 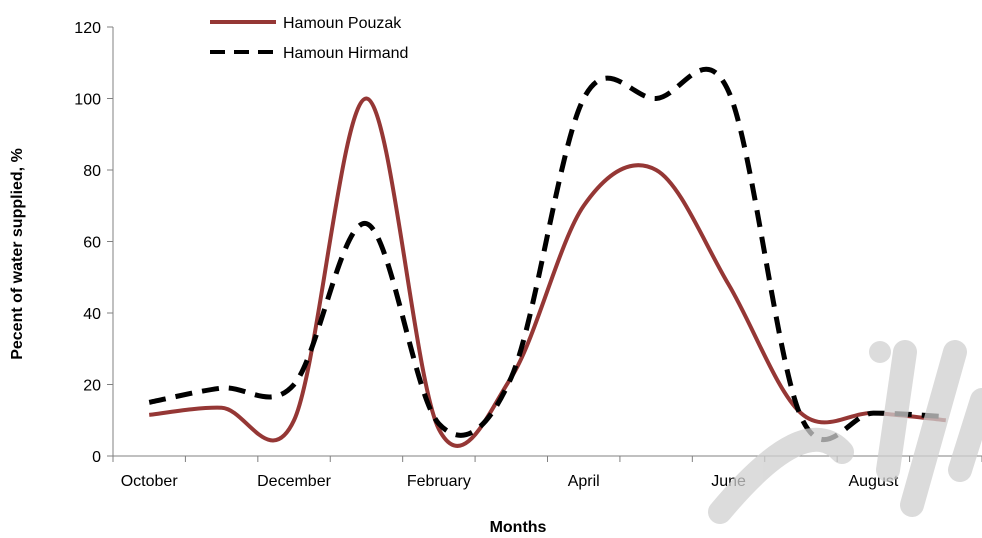 I want to click on y-tick-label: 120, so click(x=87, y=28).